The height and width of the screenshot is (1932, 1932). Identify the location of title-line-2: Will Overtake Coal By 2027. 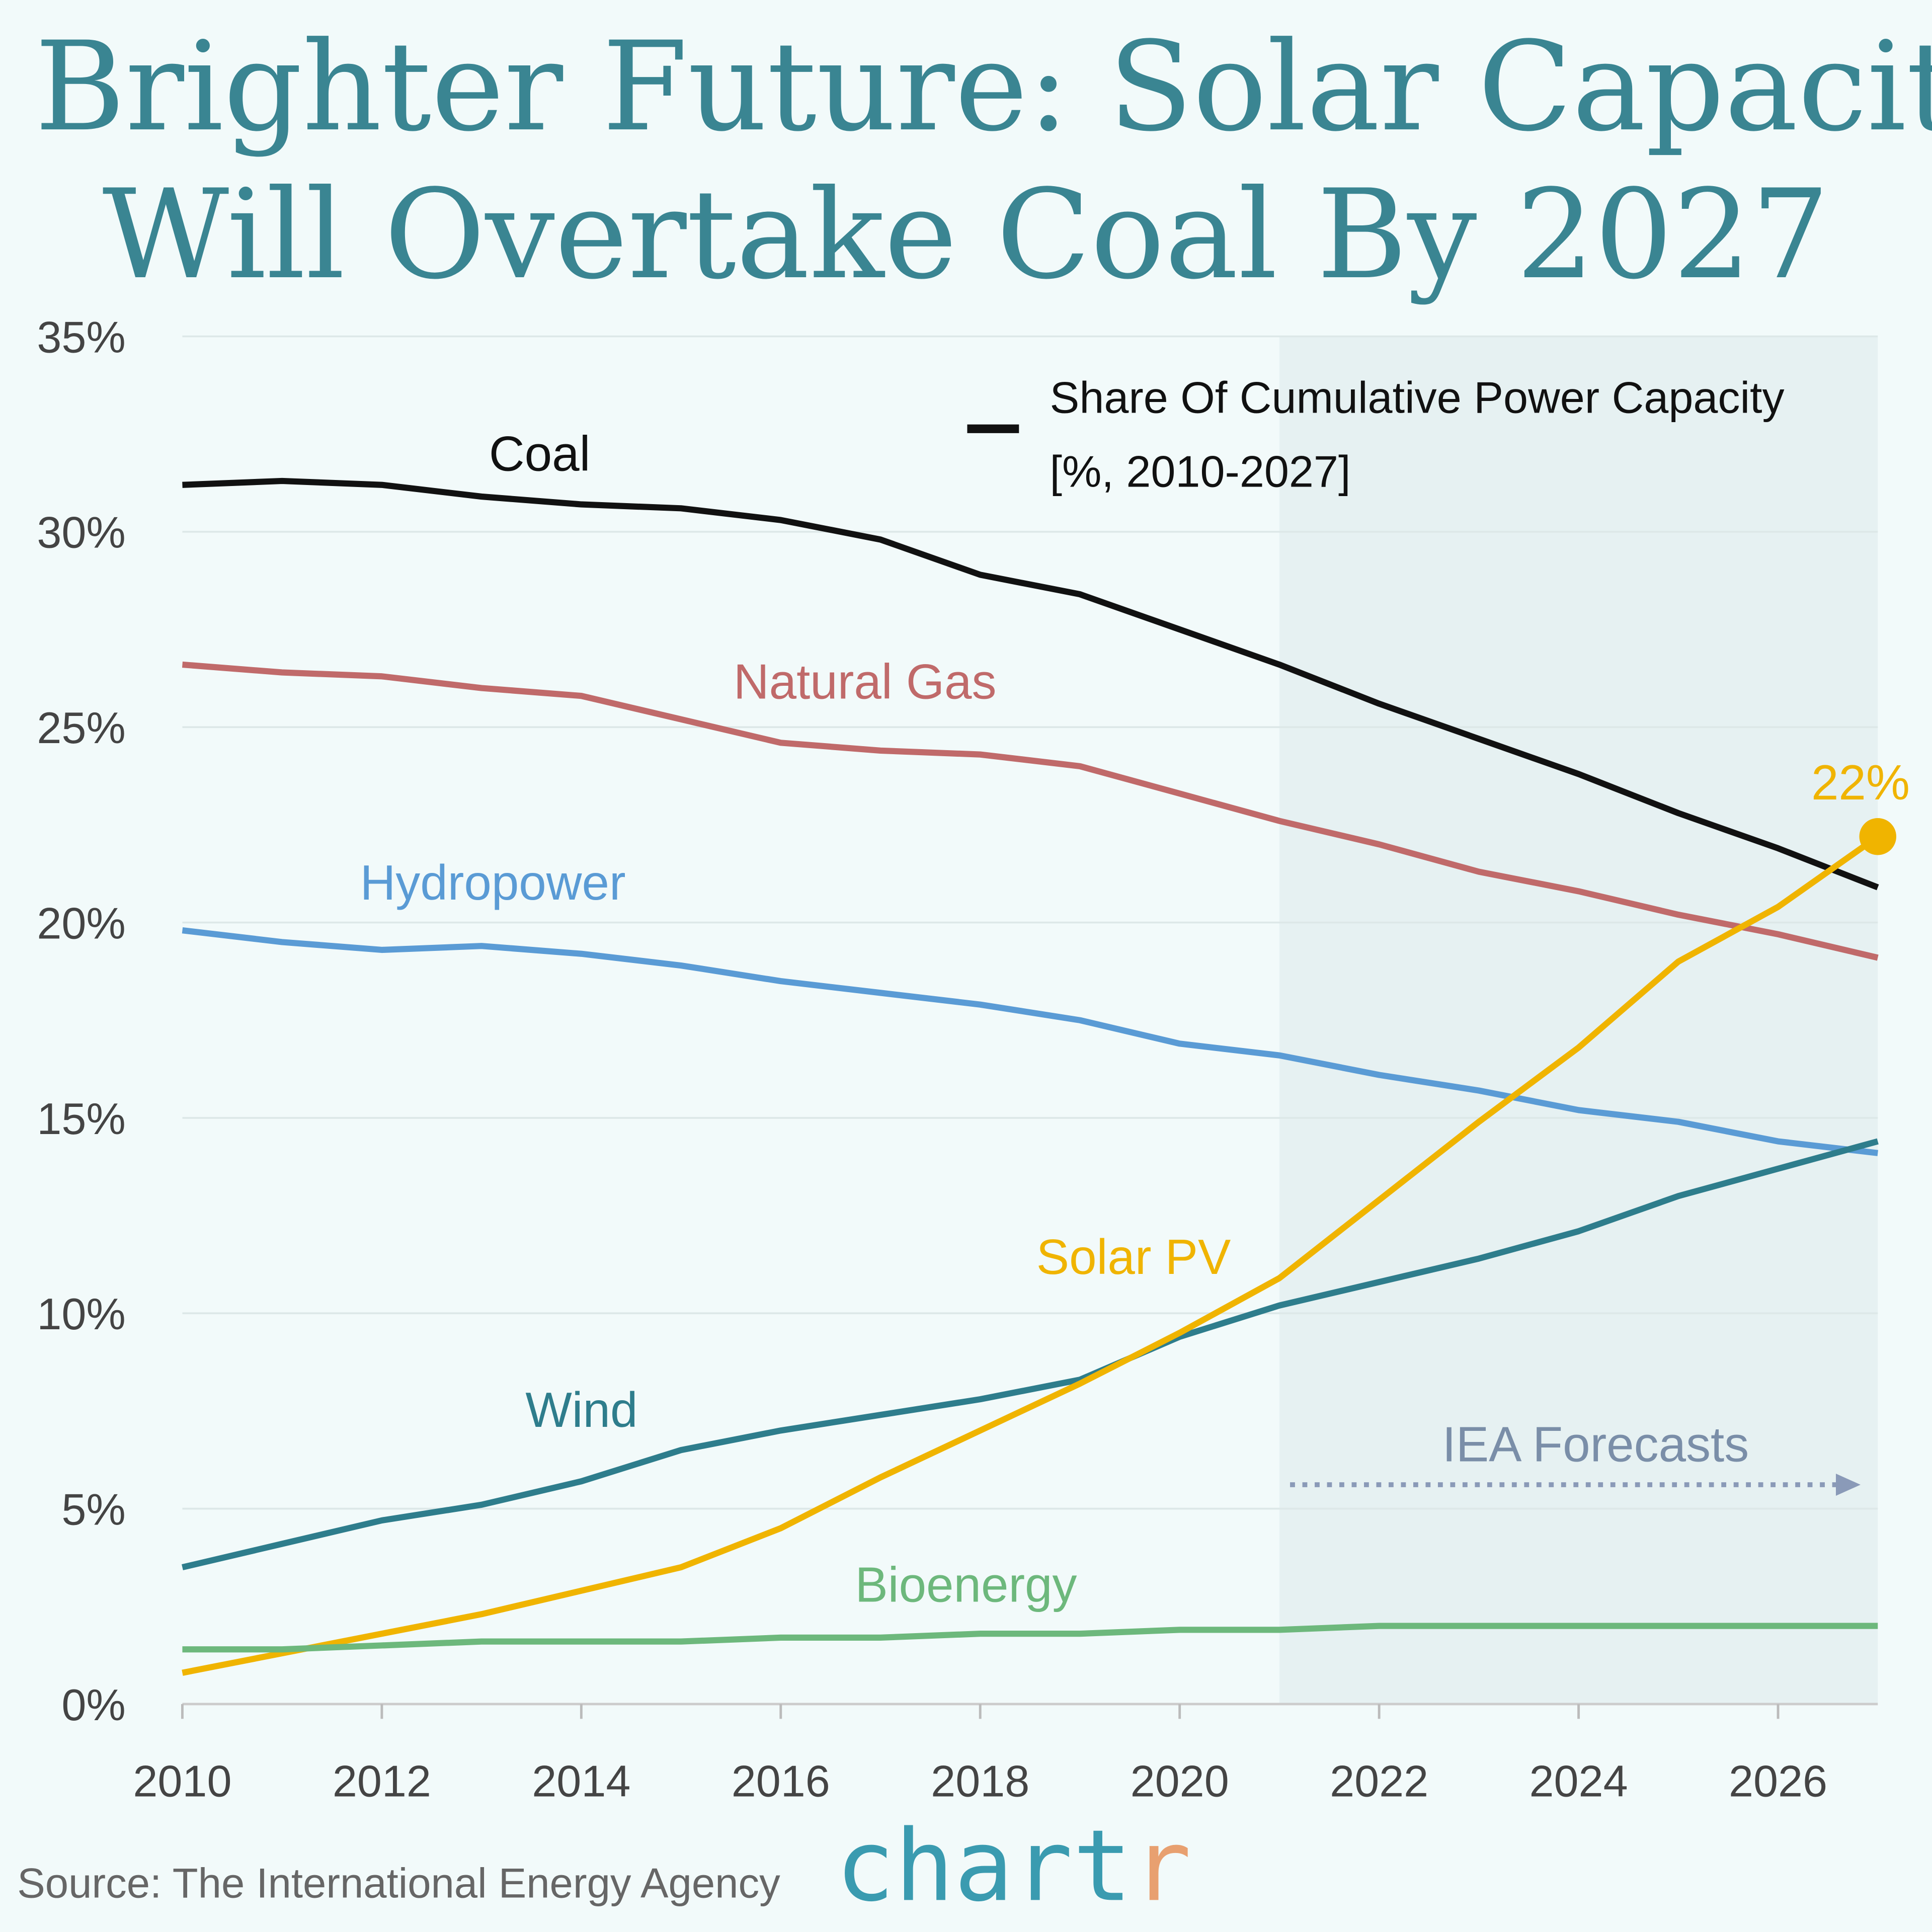
(966, 235).